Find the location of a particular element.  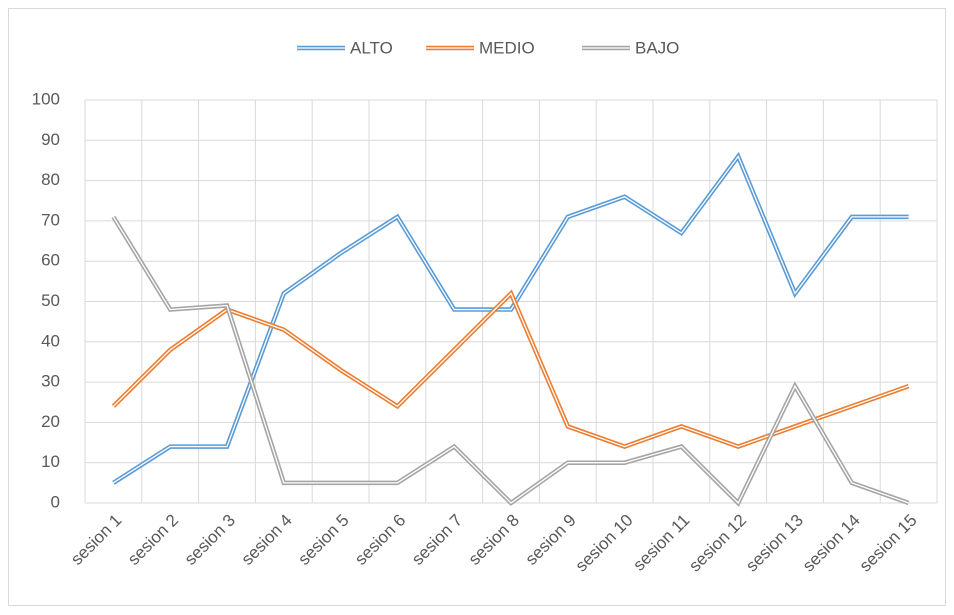

y-tick-label: 0 is located at coordinates (55, 501).